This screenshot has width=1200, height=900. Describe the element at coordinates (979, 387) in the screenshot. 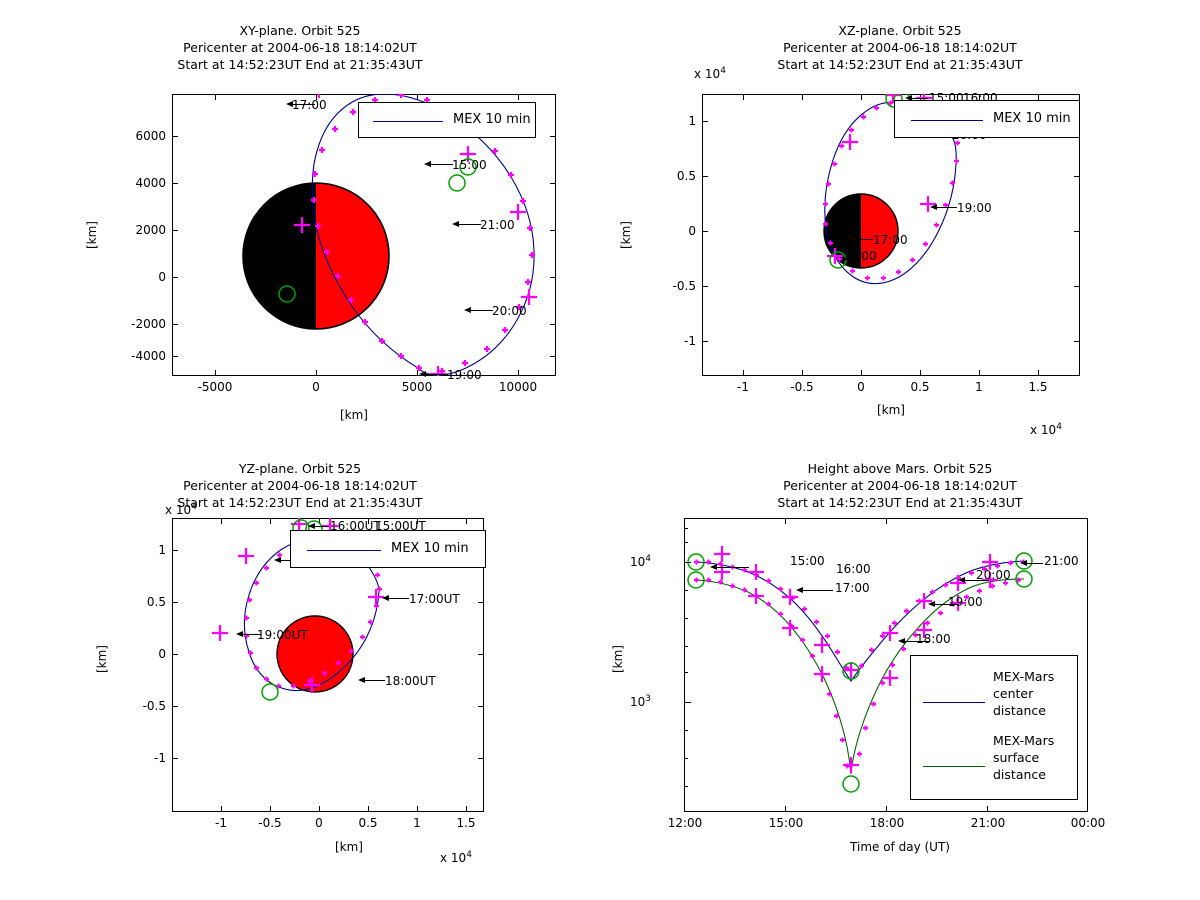

I see `xz-xtick-label: 1` at that location.